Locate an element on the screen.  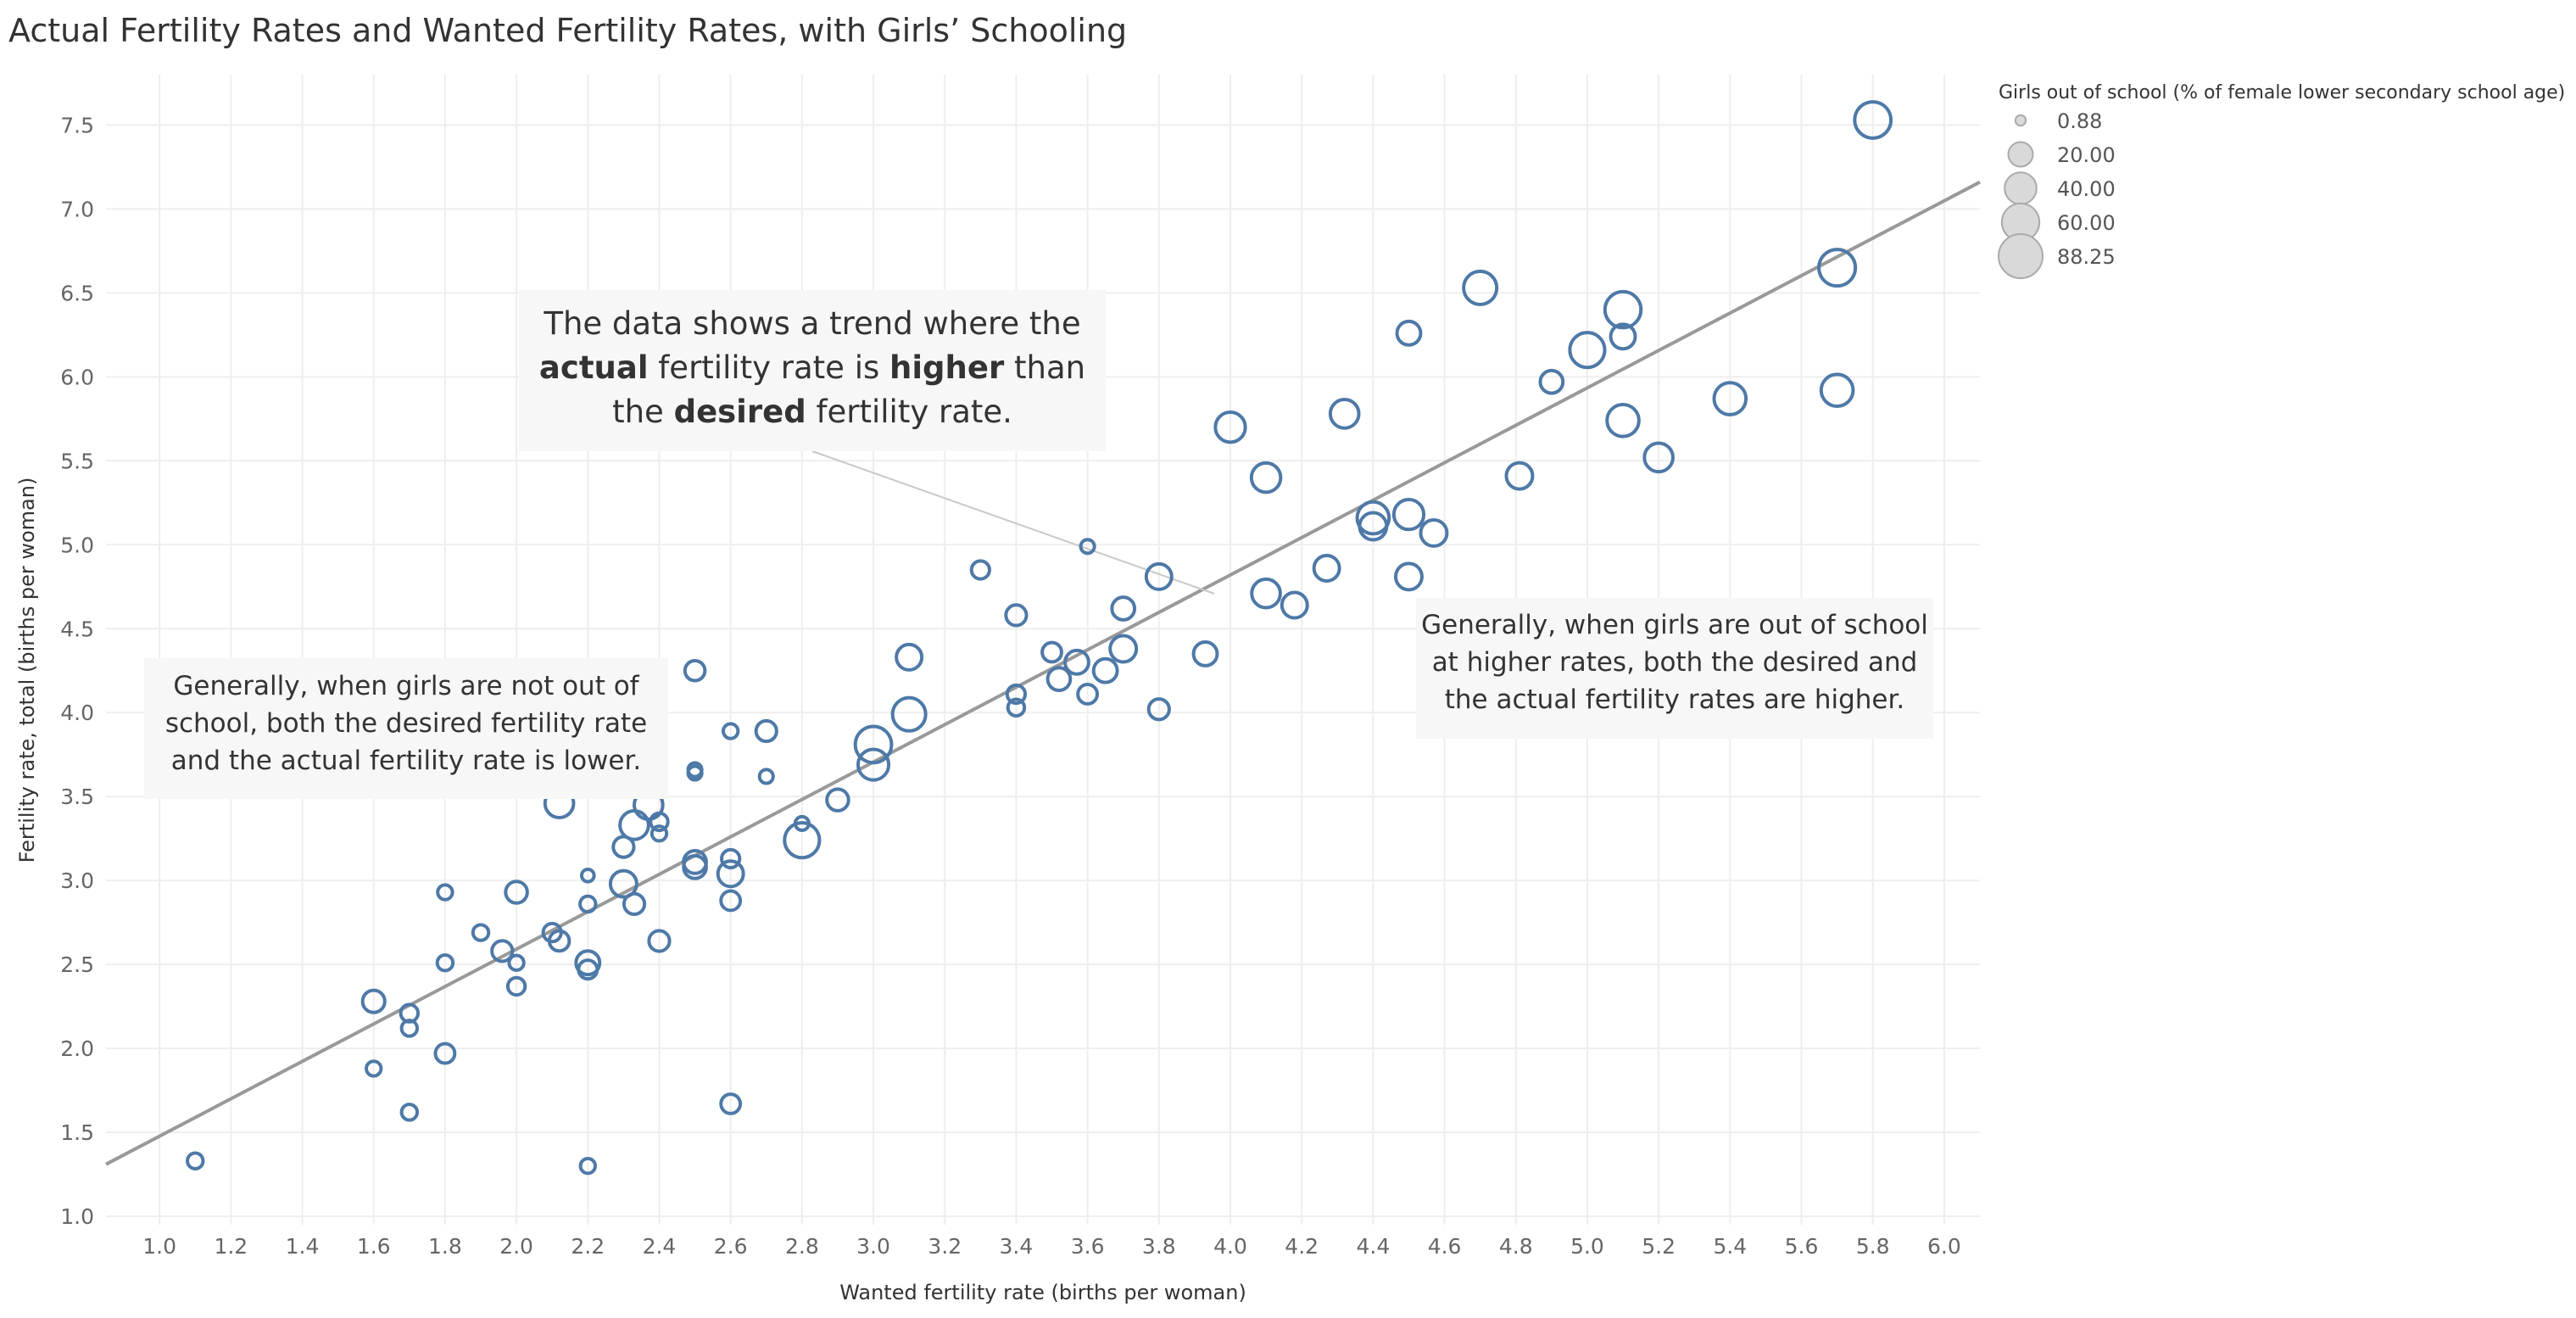
x-tick-label: 4.2 is located at coordinates (1302, 1246).